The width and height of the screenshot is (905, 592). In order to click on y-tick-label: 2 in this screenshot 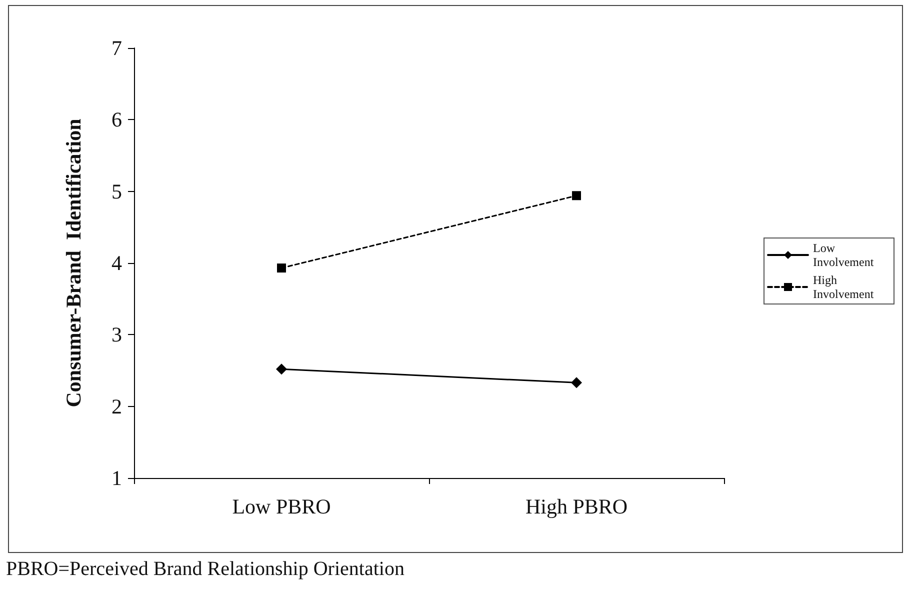, I will do `click(117, 406)`.